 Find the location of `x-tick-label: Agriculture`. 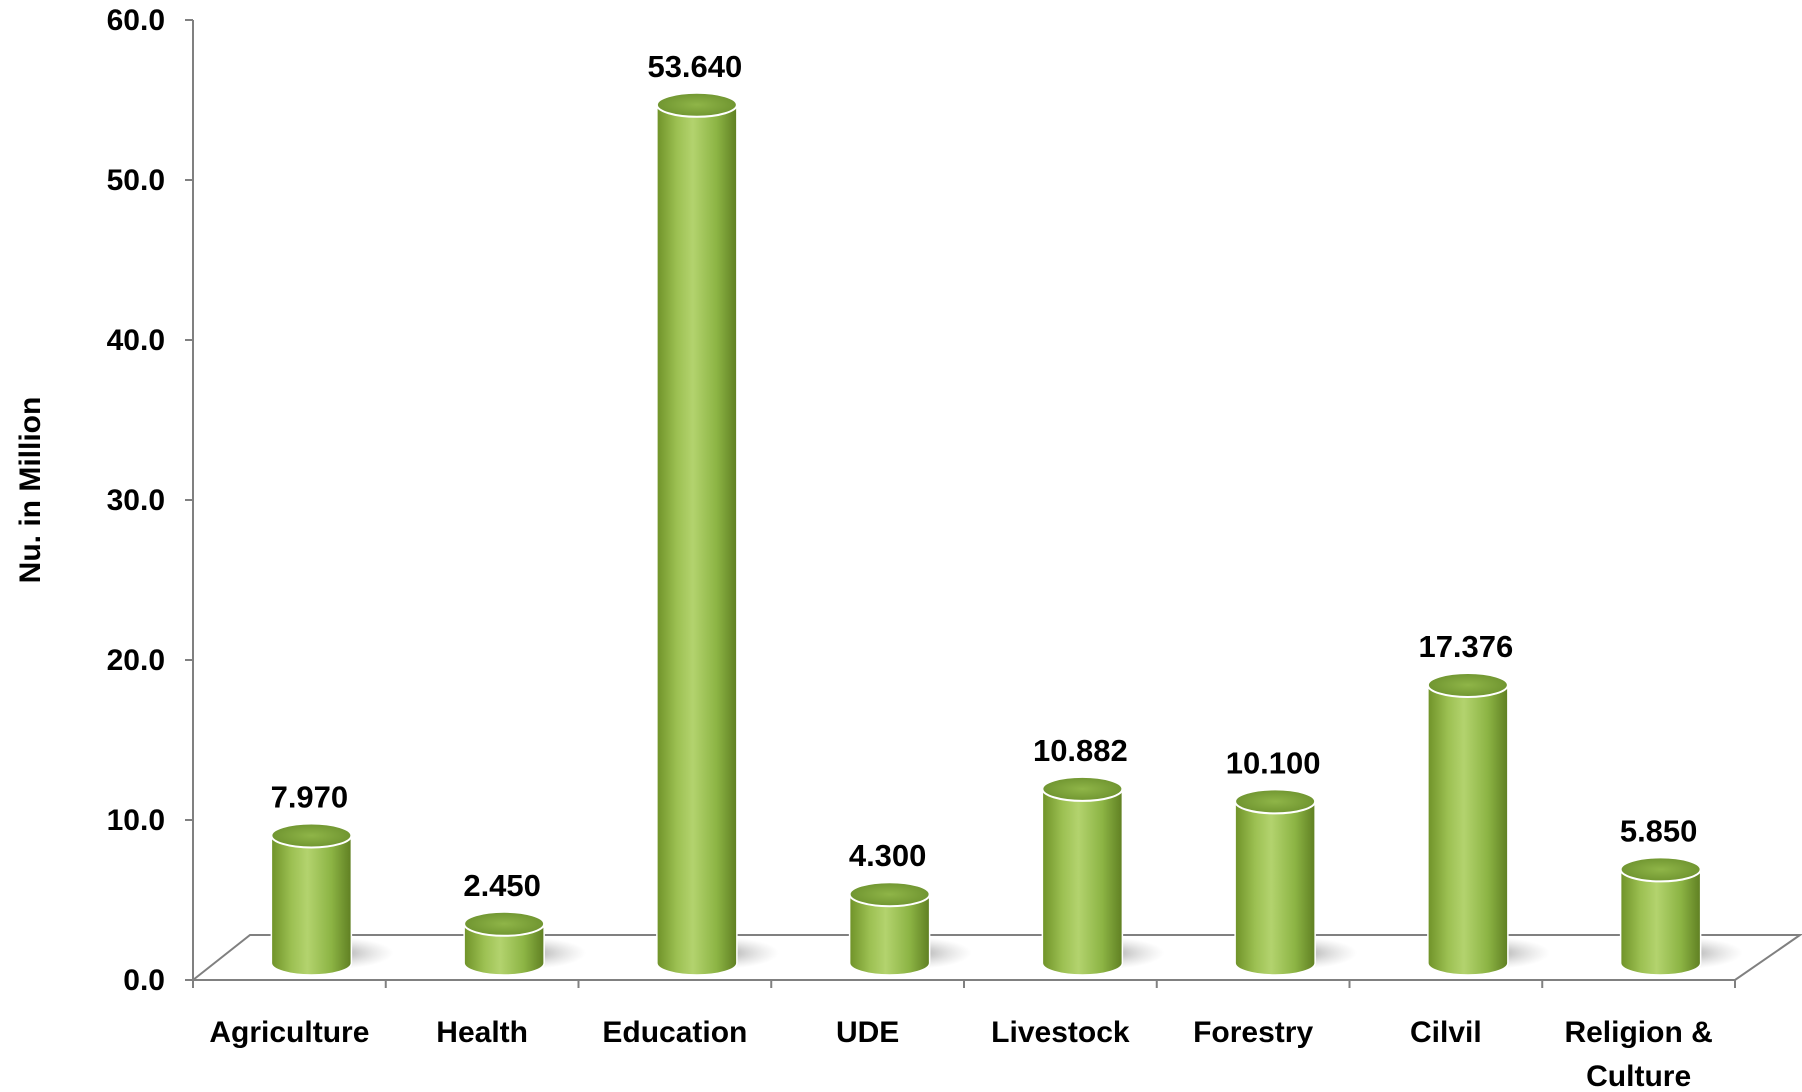

x-tick-label: Agriculture is located at coordinates (289, 1032).